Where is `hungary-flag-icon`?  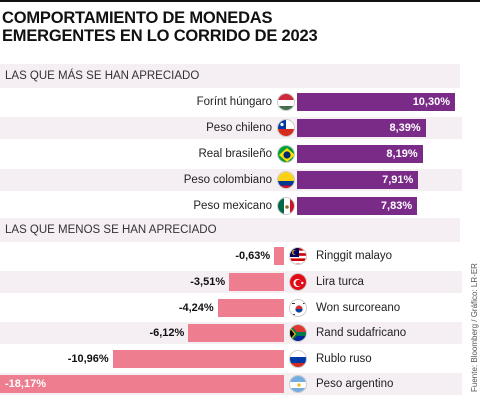 hungary-flag-icon is located at coordinates (286, 102).